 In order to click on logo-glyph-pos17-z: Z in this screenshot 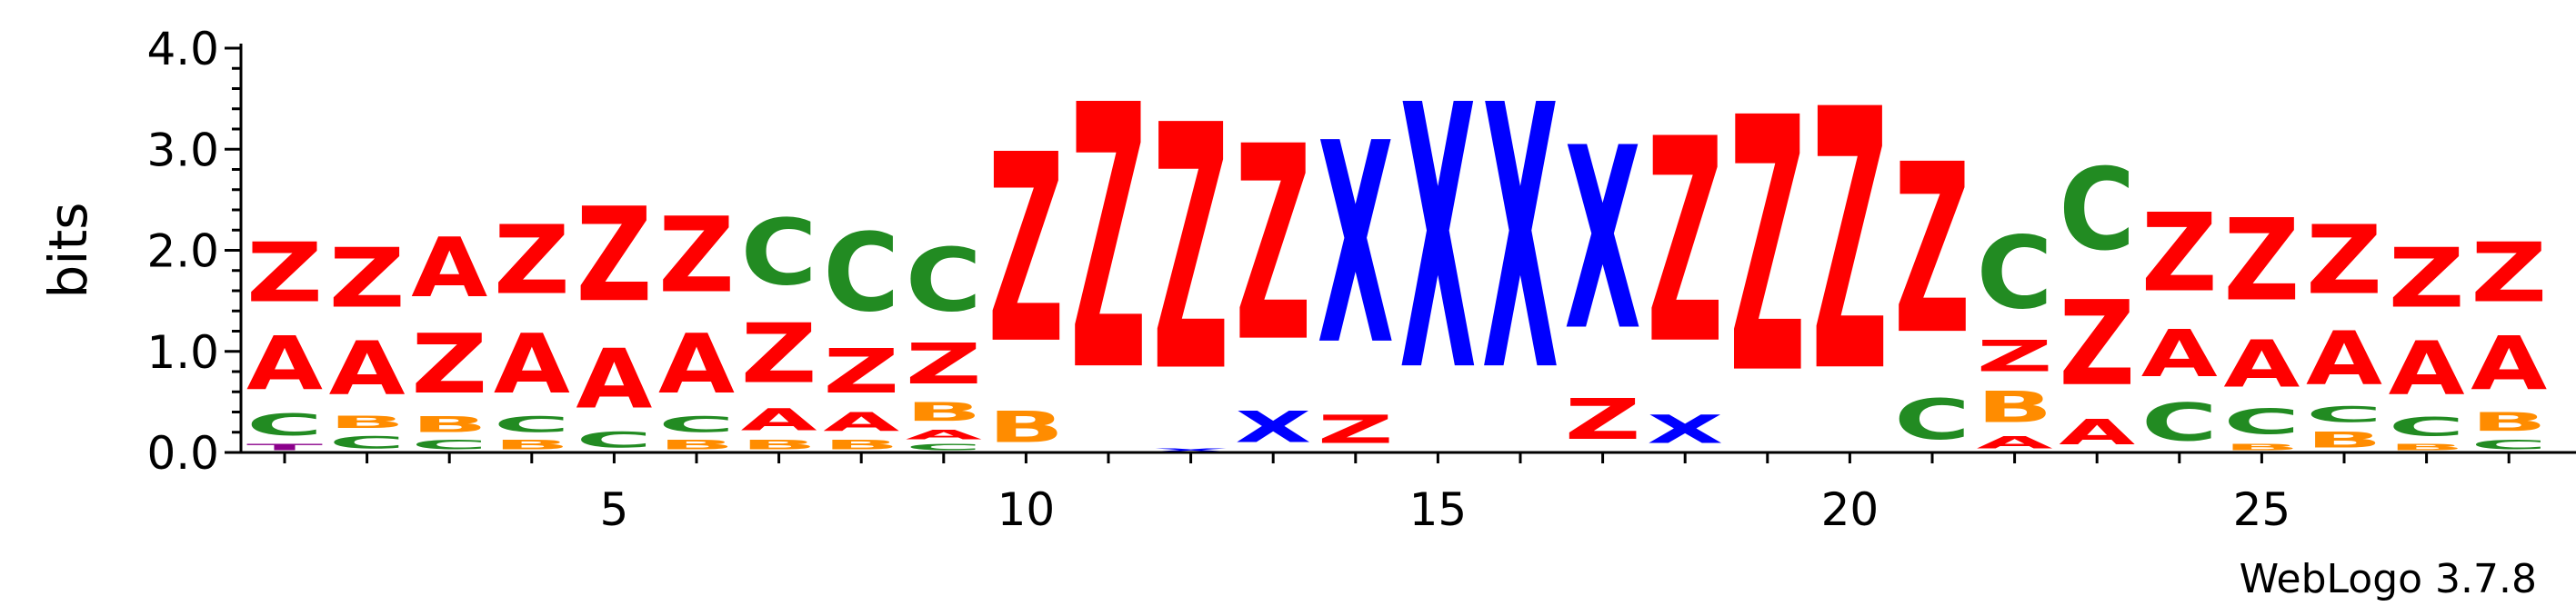, I will do `click(1603, 419)`.